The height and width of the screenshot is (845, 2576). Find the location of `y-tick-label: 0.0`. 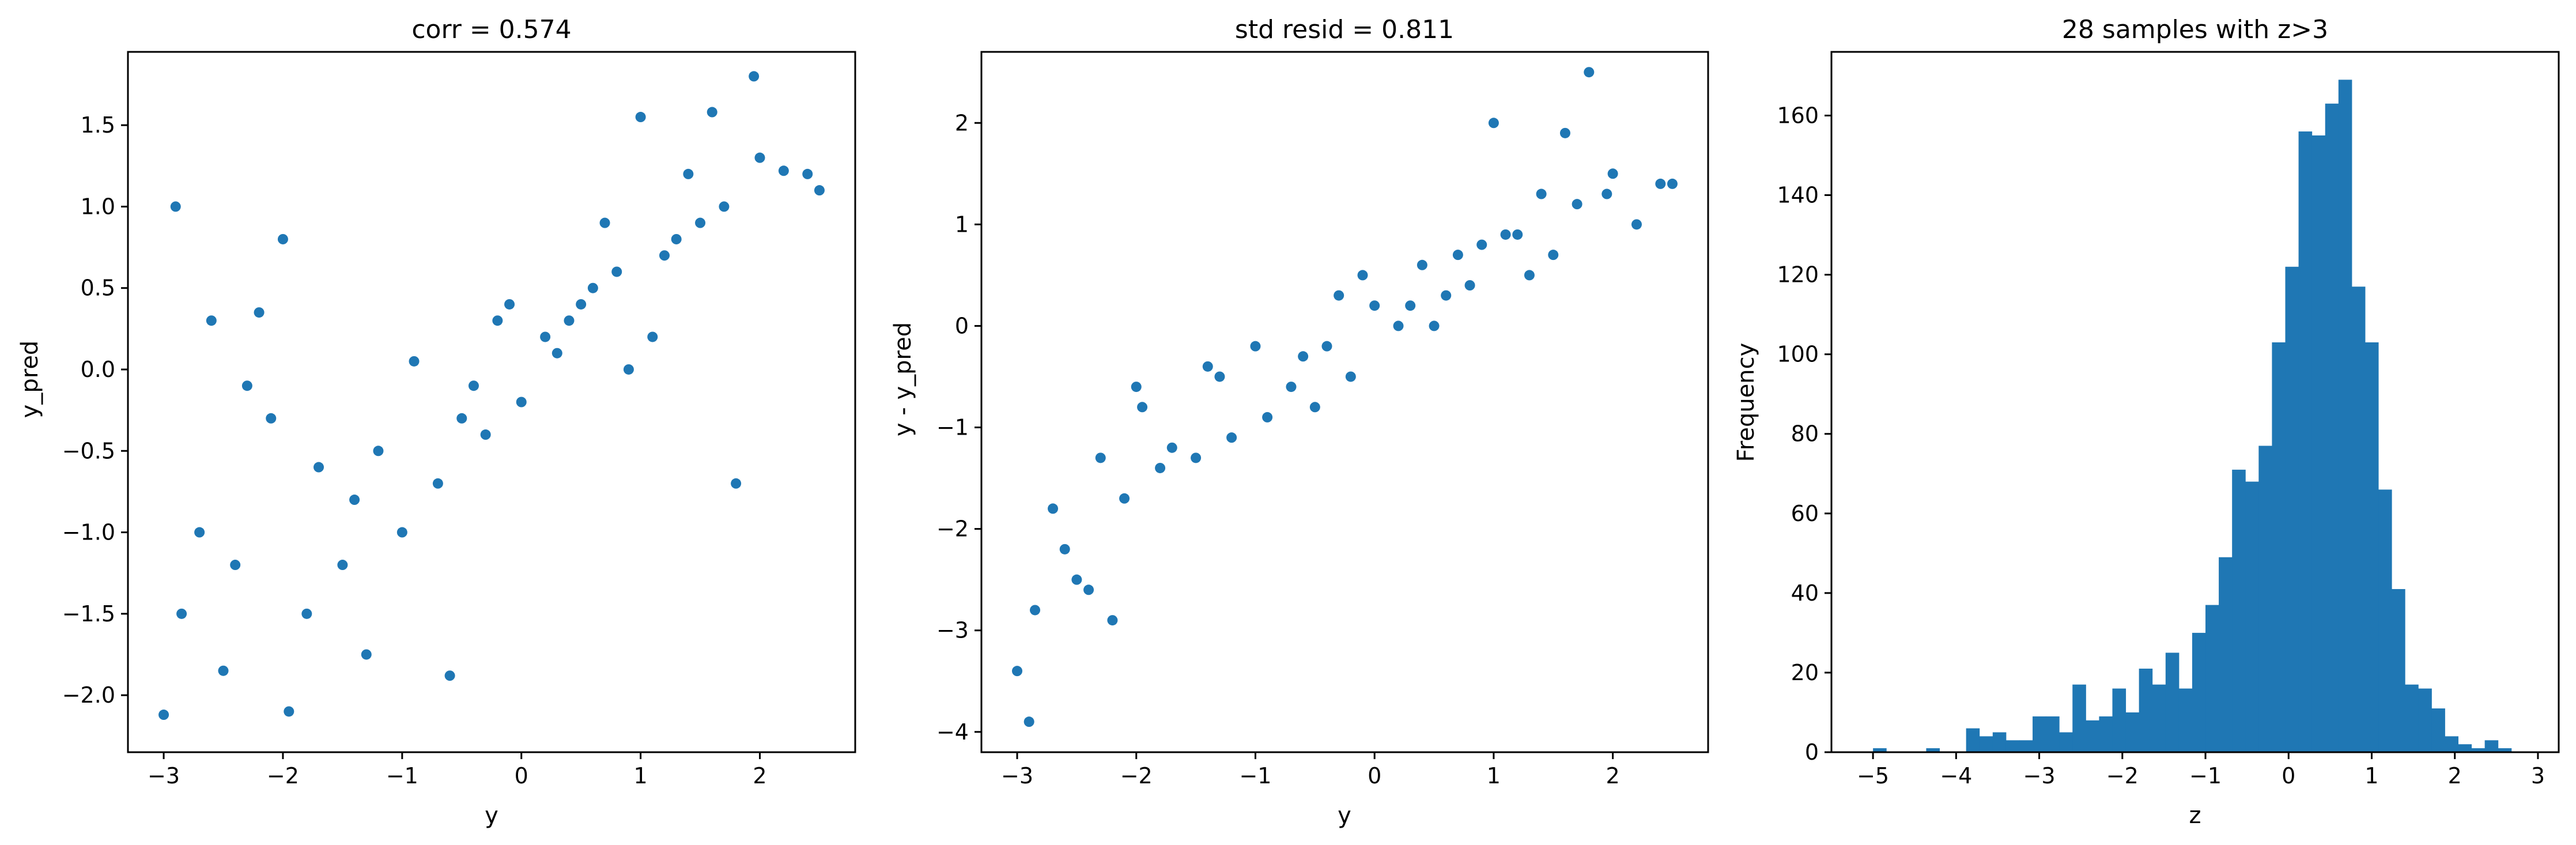

y-tick-label: 0.0 is located at coordinates (98, 369).